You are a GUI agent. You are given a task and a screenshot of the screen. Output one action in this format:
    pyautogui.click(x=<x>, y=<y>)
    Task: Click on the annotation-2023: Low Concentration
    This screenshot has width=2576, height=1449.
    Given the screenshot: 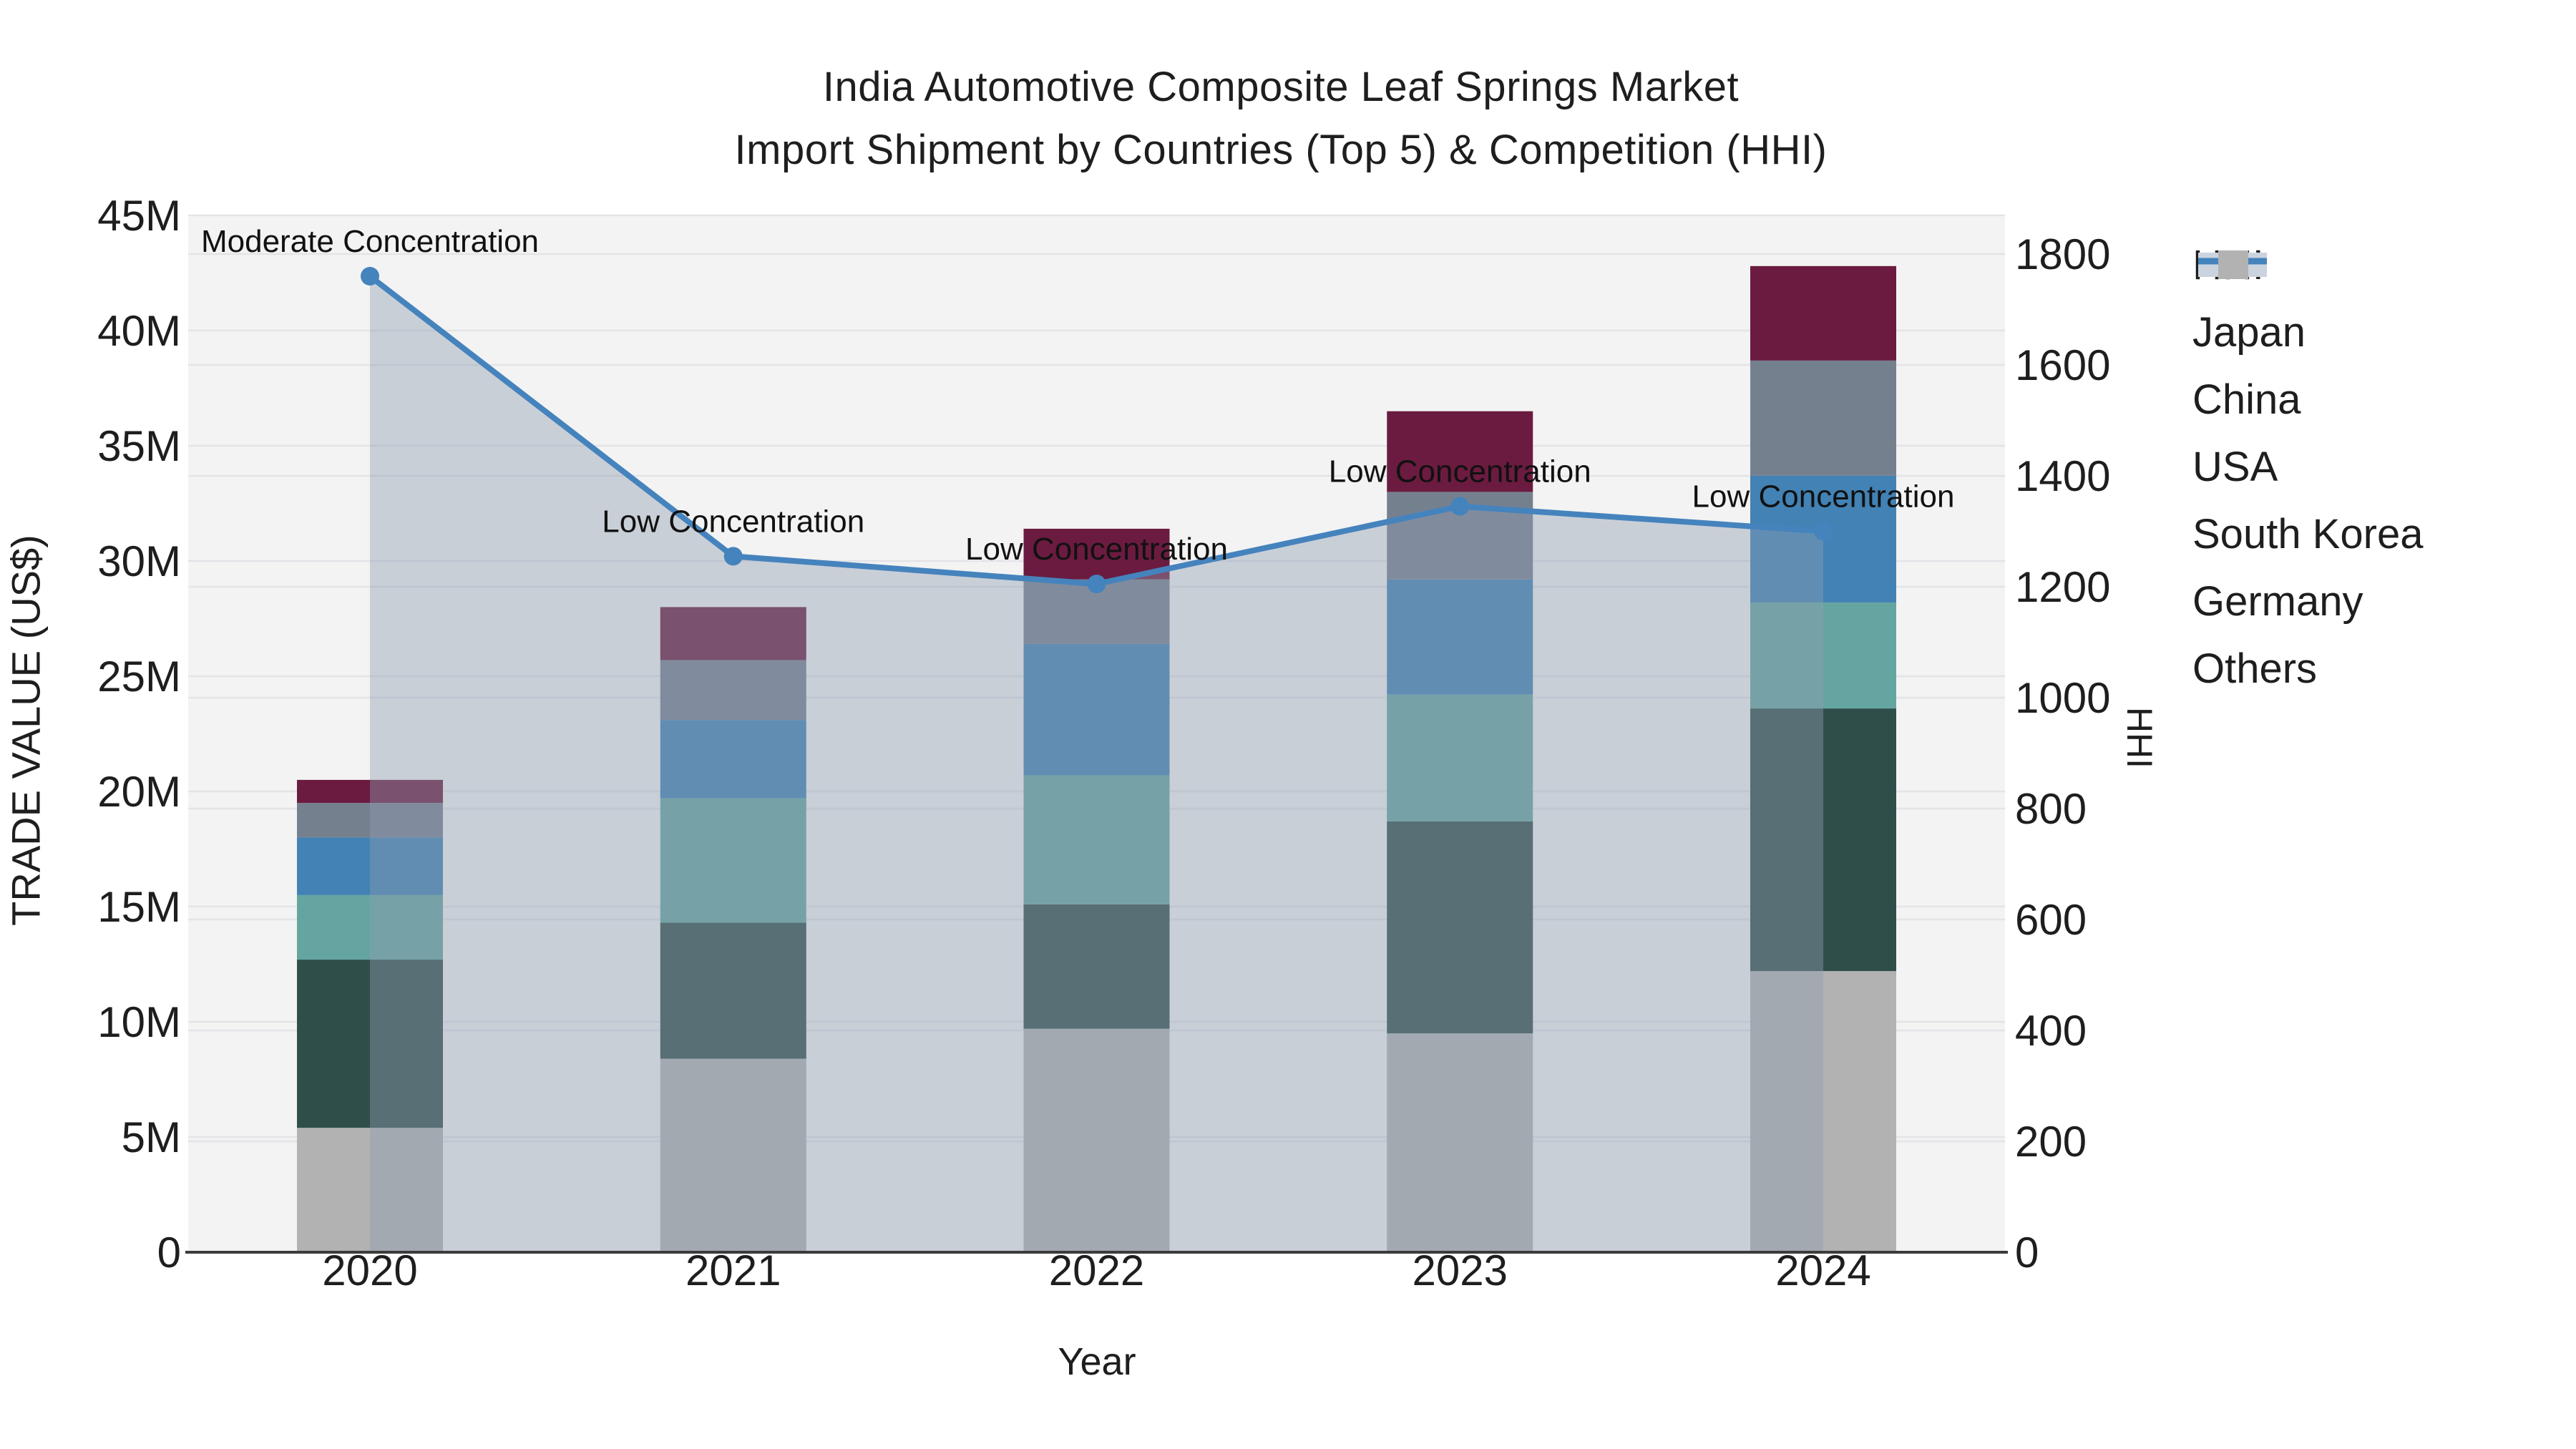 What is the action you would take?
    pyautogui.click(x=1460, y=471)
    